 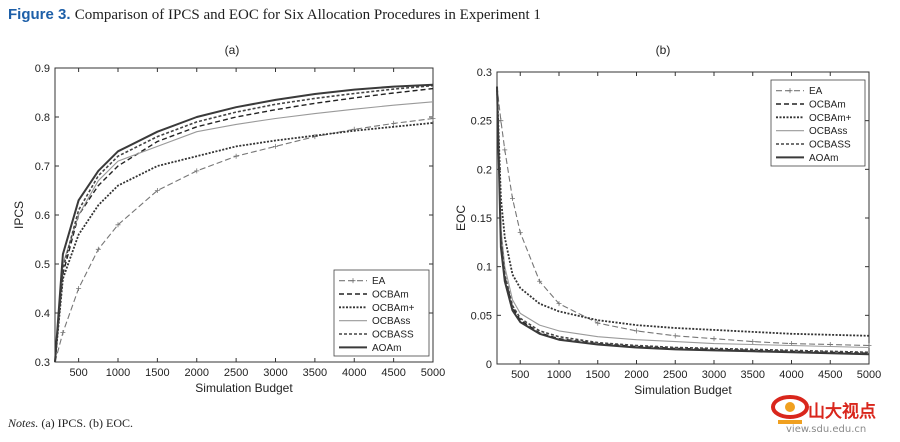 What do you see at coordinates (23, 423) in the screenshot?
I see `notes-label: Notes.` at bounding box center [23, 423].